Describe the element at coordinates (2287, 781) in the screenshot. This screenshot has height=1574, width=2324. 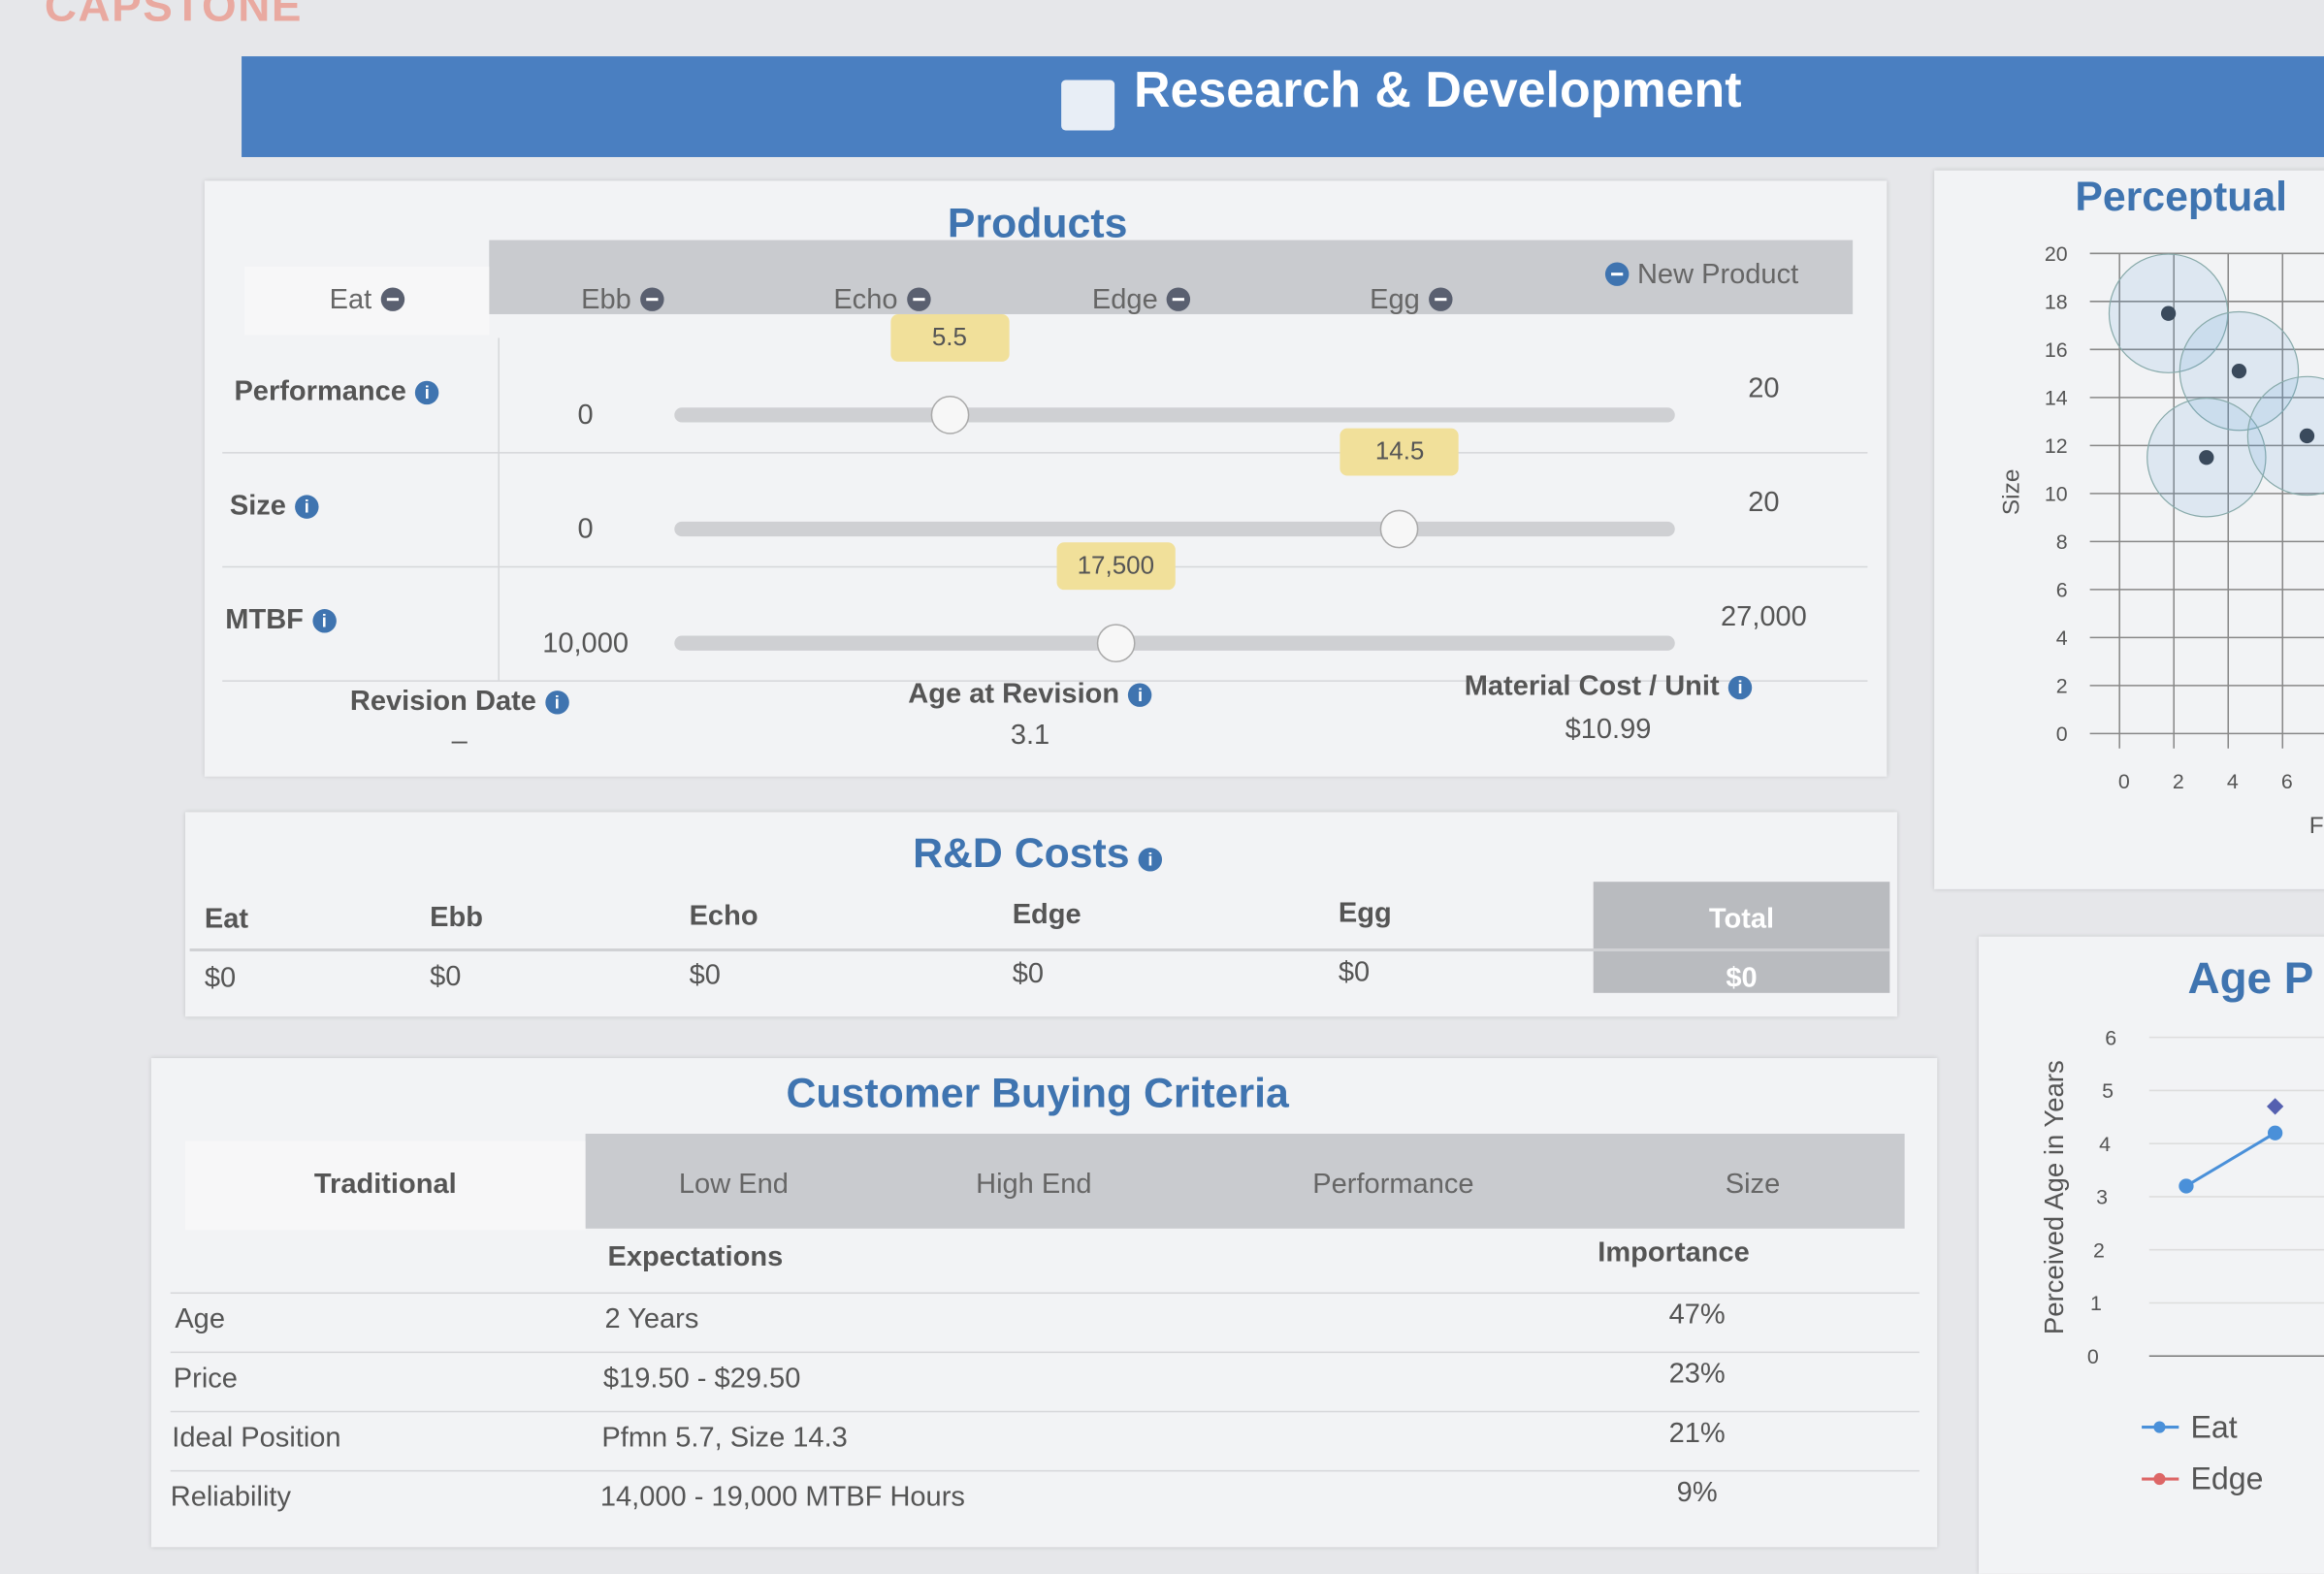
I see `x-tick-label: 6` at that location.